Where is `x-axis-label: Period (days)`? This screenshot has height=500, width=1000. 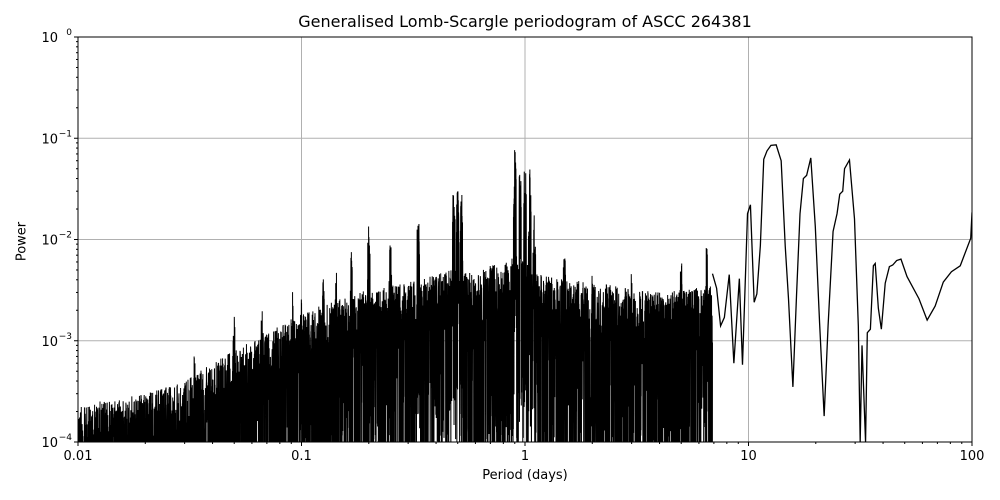
x-axis-label: Period (days) is located at coordinates (525, 475).